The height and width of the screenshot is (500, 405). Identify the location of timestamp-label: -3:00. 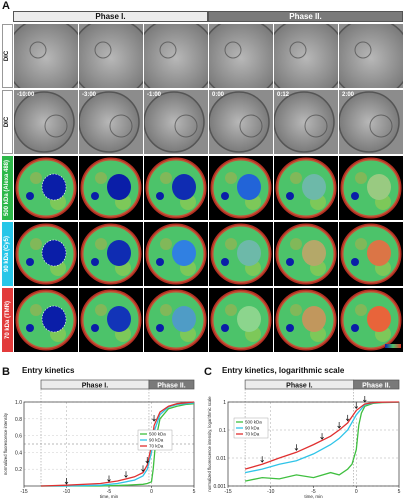
(89, 95).